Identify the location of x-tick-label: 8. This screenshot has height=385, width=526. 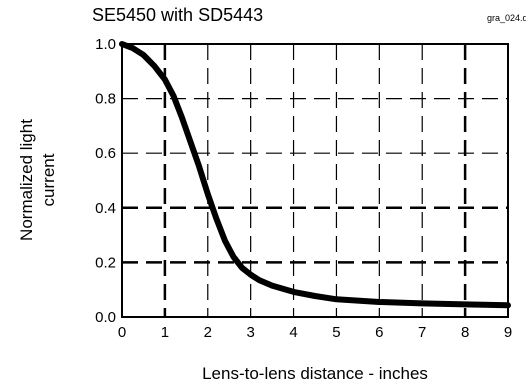
(465, 332).